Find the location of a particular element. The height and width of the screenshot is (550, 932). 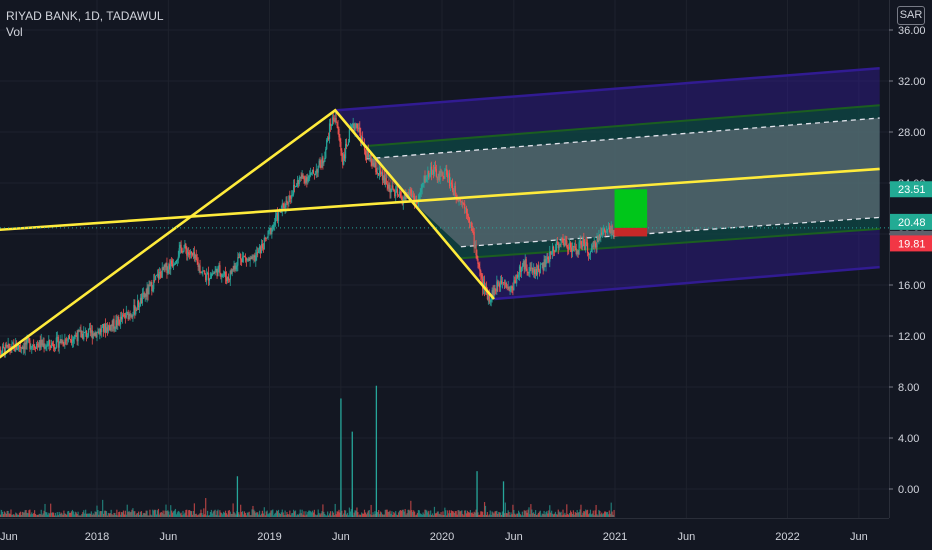

trend-line is located at coordinates (440, 199).